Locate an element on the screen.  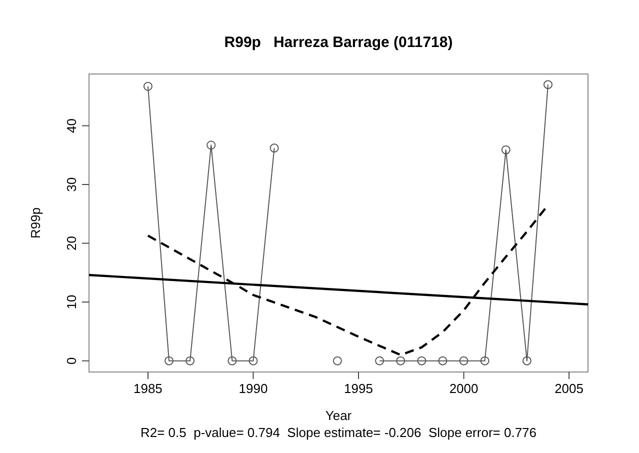
y-tick-label: 30 is located at coordinates (71, 184).